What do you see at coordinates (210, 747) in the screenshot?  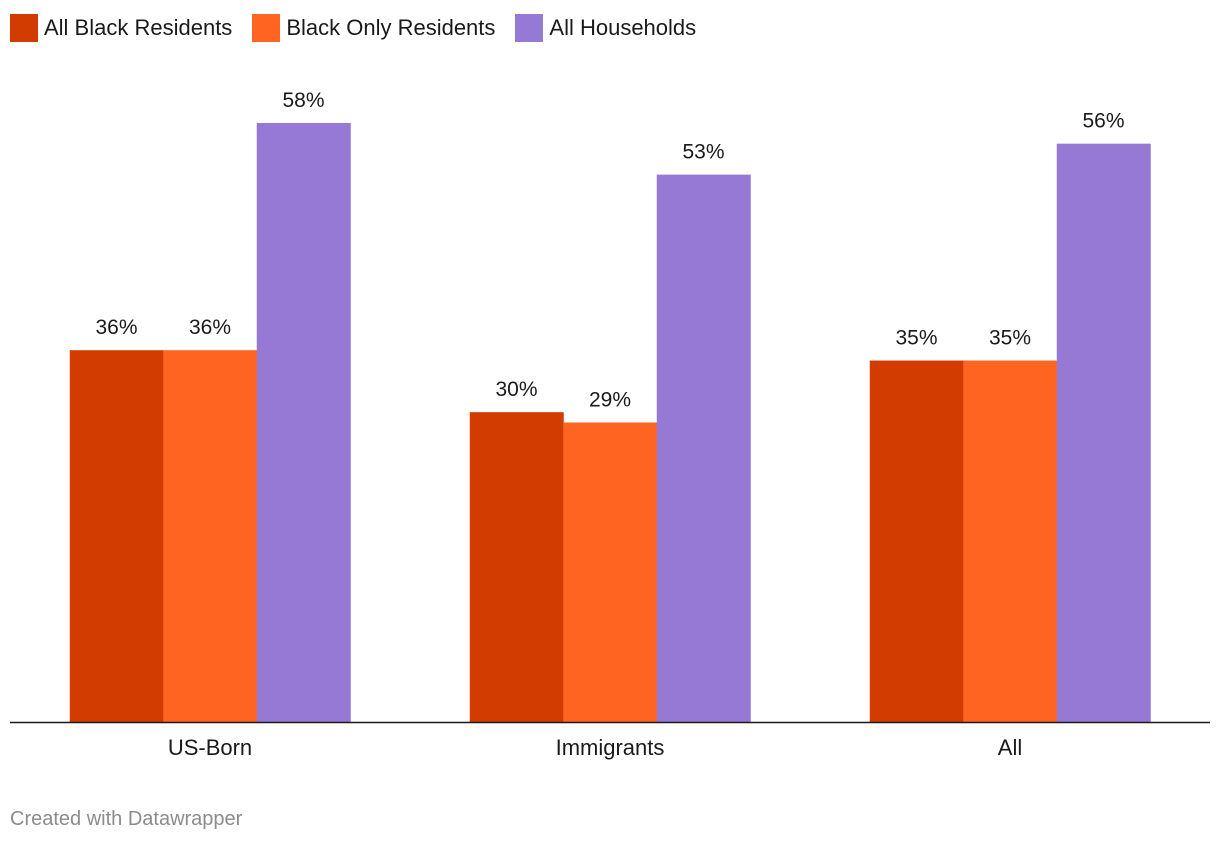 I see `x-tick-label: US-Born` at bounding box center [210, 747].